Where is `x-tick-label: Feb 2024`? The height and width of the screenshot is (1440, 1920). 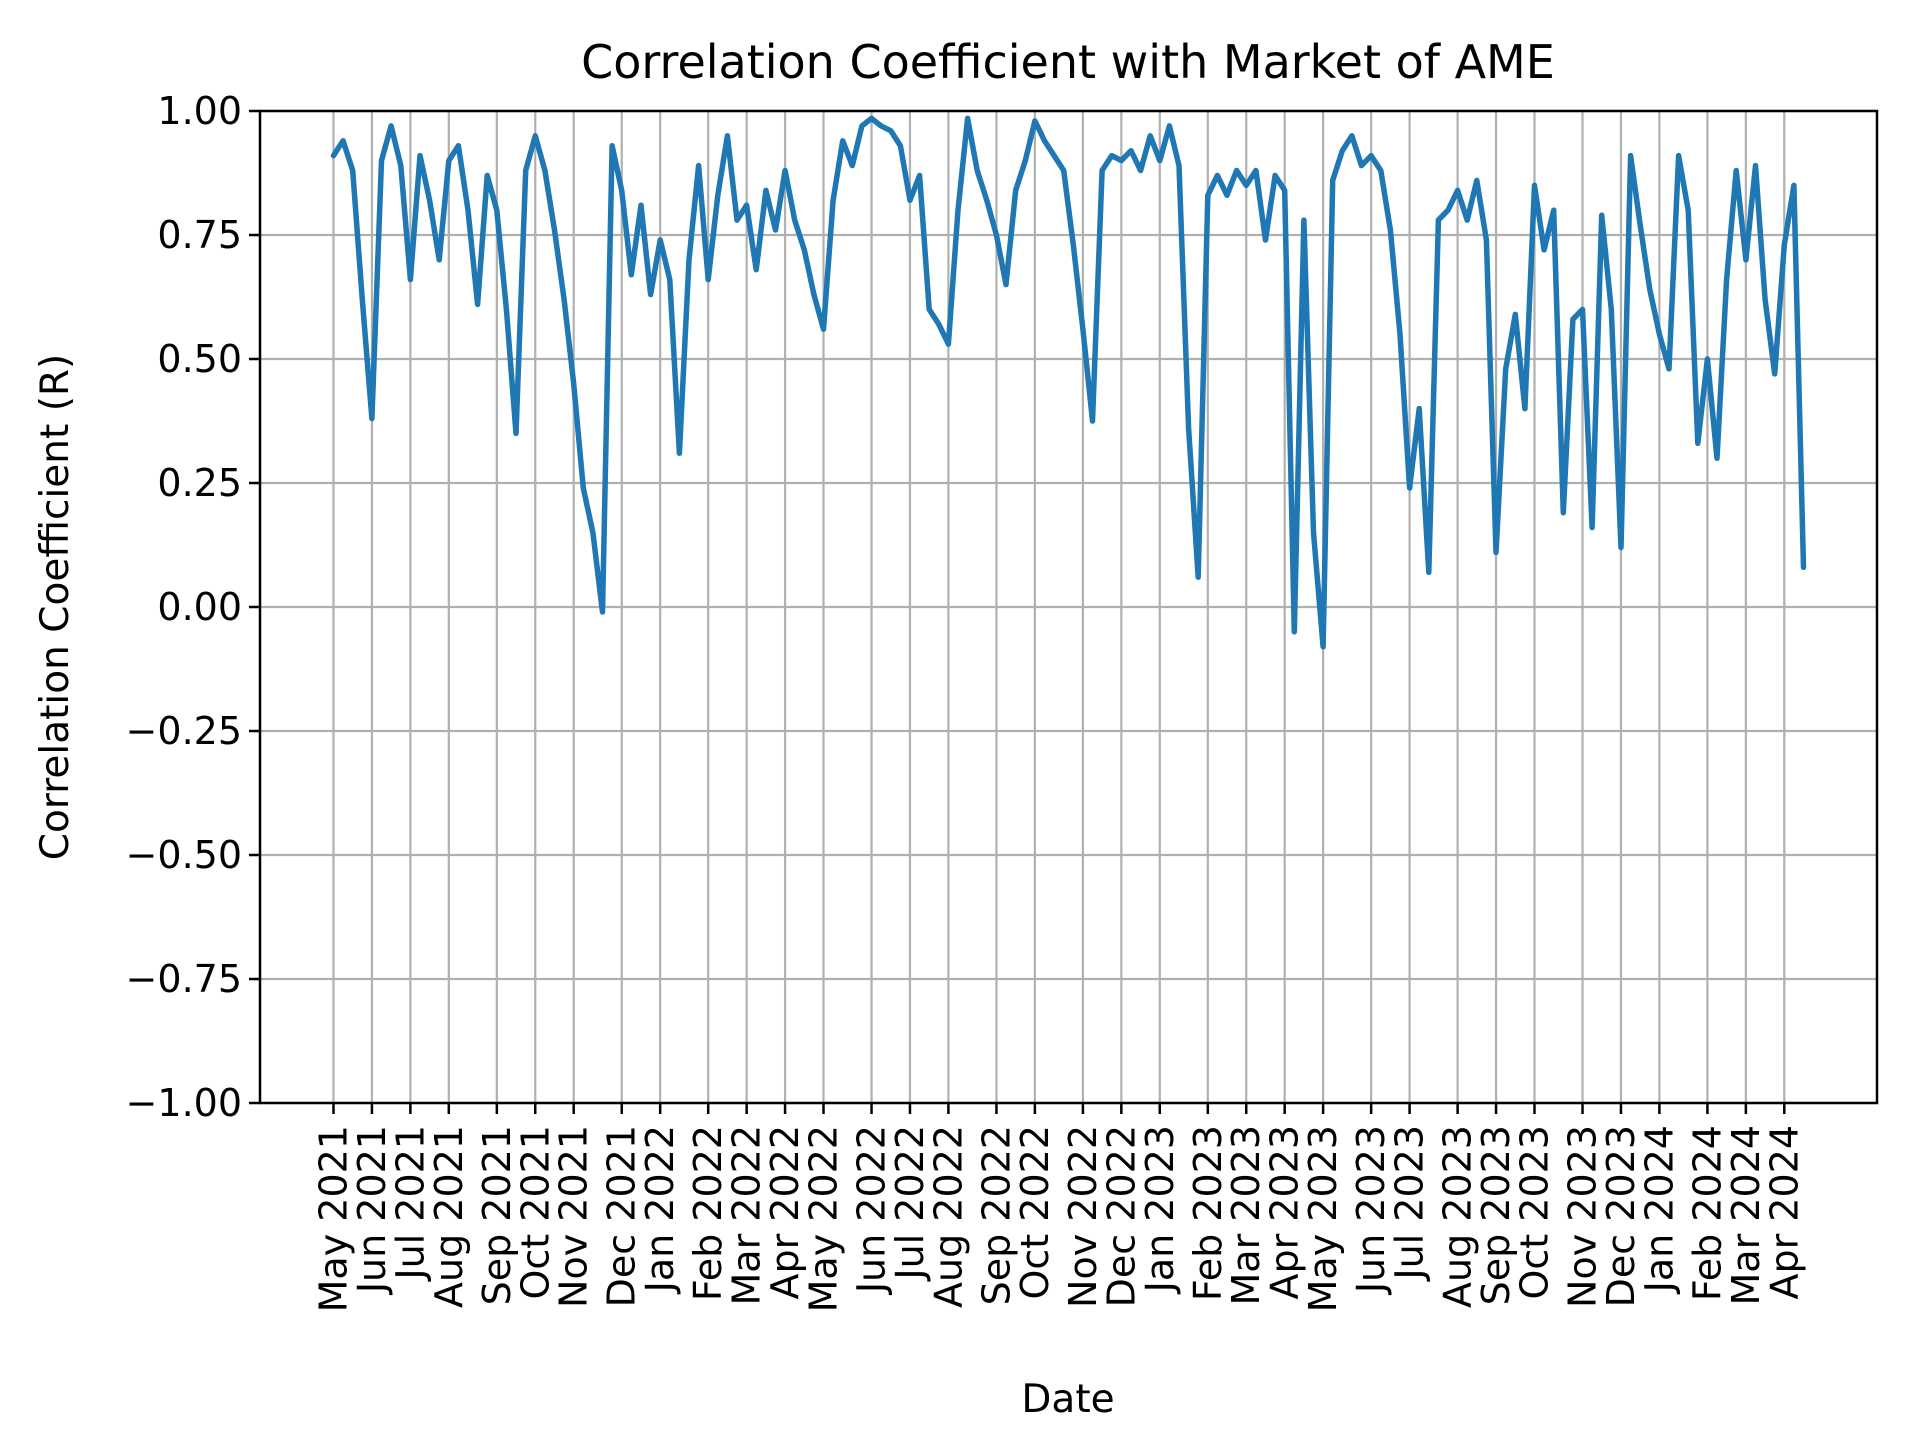 x-tick-label: Feb 2024 is located at coordinates (1707, 1213).